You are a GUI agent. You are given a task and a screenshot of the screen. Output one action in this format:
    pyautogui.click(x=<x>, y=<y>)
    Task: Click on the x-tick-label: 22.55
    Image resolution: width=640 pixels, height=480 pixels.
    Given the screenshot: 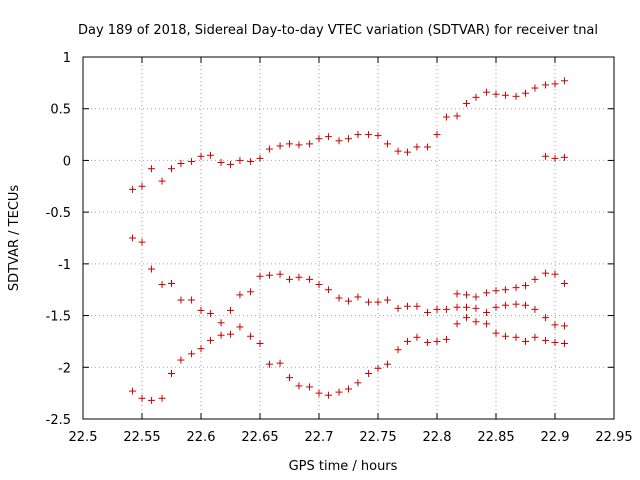 What is the action you would take?
    pyautogui.click(x=141, y=437)
    